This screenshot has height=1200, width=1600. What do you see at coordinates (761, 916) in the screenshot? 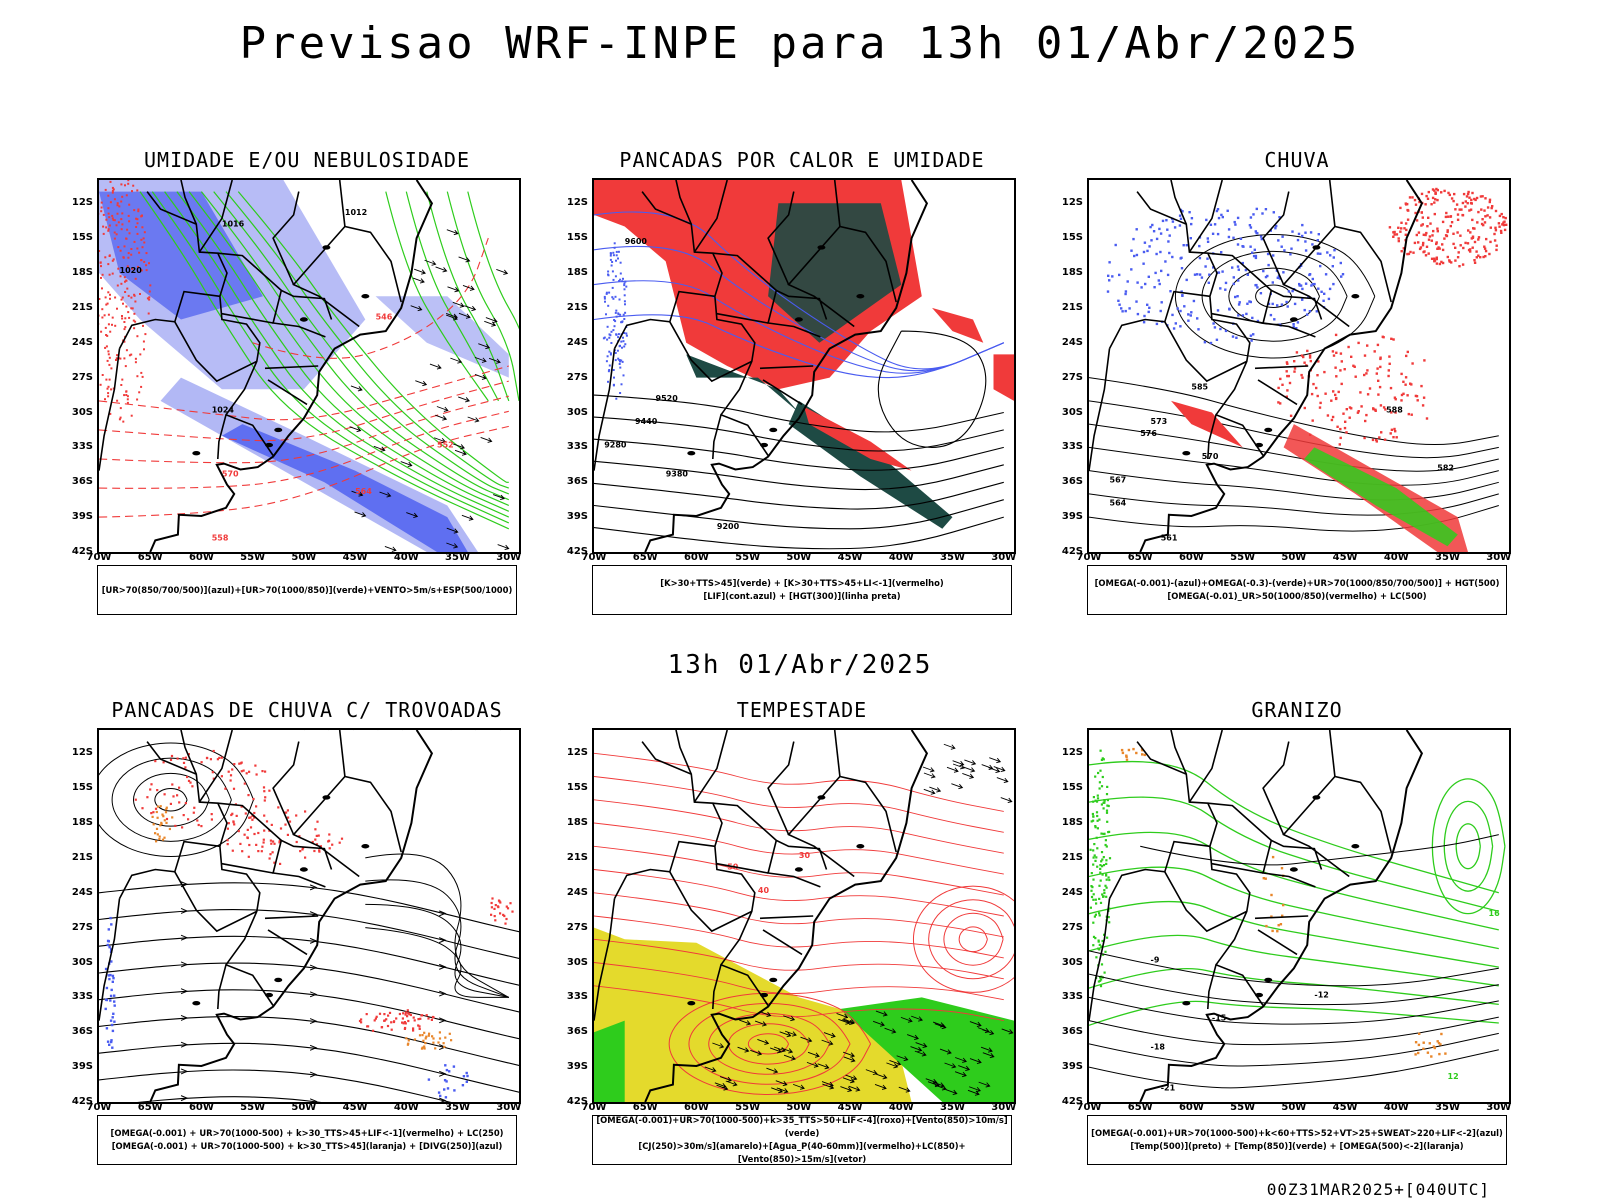
I see `geography-layer` at bounding box center [761, 916].